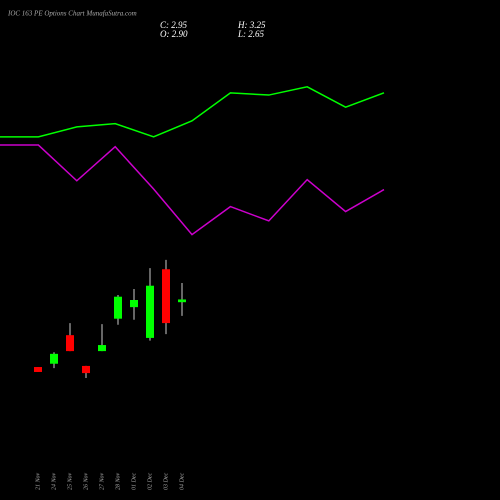 The image size is (500, 500). What do you see at coordinates (72, 14) in the screenshot?
I see `chart-title: IOC 163 PE Options Chart MunafaSutra.com` at bounding box center [72, 14].